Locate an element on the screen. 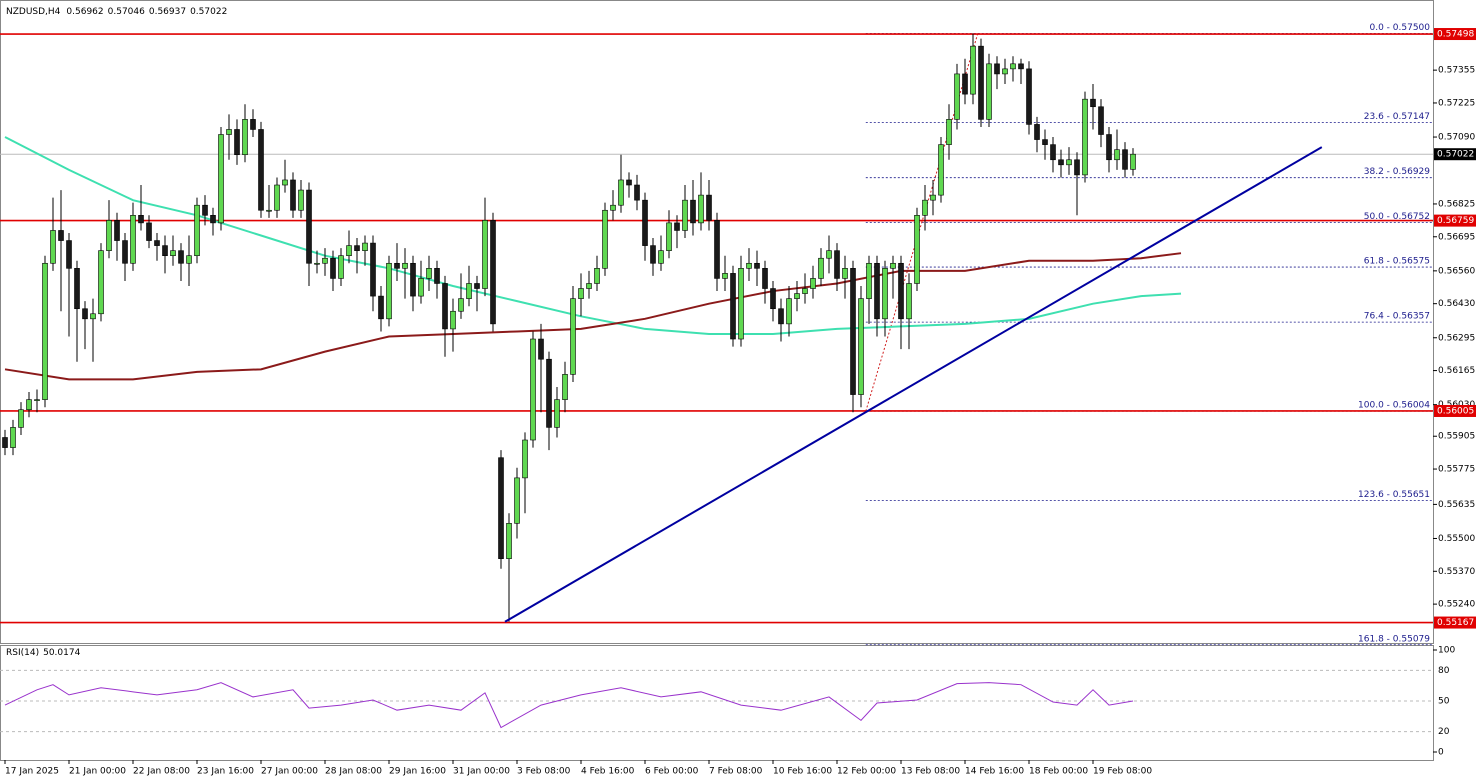 The width and height of the screenshot is (1479, 782). x-tick-label: 4 Feb 16:00 is located at coordinates (608, 772).